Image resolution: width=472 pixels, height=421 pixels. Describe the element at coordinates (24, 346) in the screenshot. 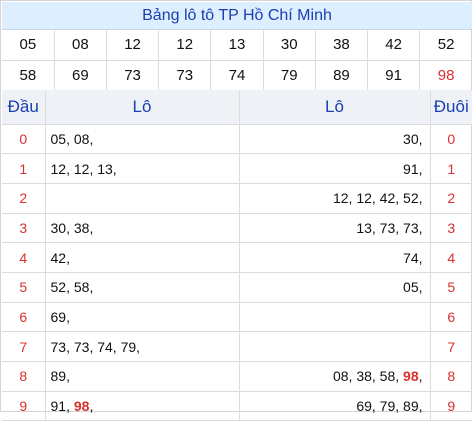

I see `dau-digit: 7` at that location.